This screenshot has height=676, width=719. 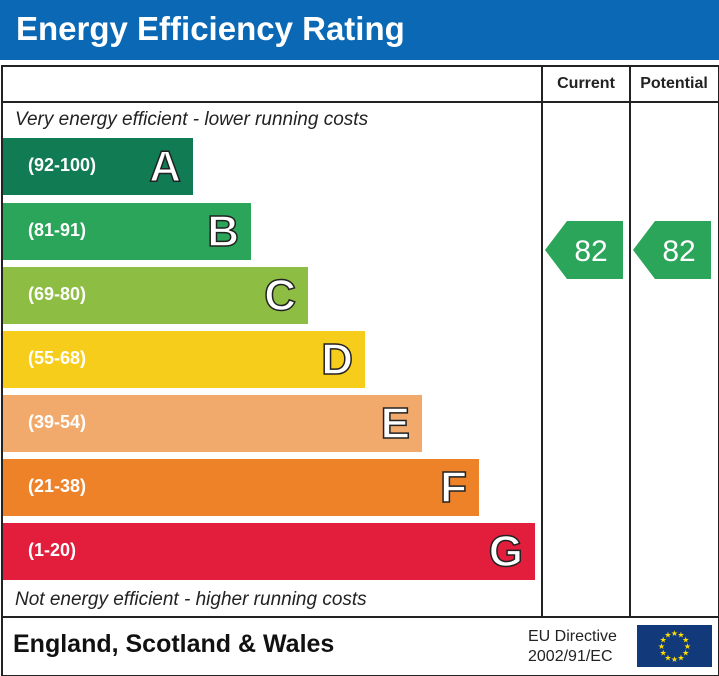 What do you see at coordinates (210, 28) in the screenshot?
I see `chart-title: Energy Efficiency Rating` at bounding box center [210, 28].